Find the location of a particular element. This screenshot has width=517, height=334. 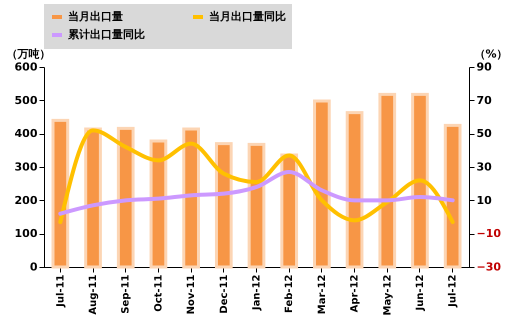

x-tick-label: May-12 is located at coordinates (388, 295).